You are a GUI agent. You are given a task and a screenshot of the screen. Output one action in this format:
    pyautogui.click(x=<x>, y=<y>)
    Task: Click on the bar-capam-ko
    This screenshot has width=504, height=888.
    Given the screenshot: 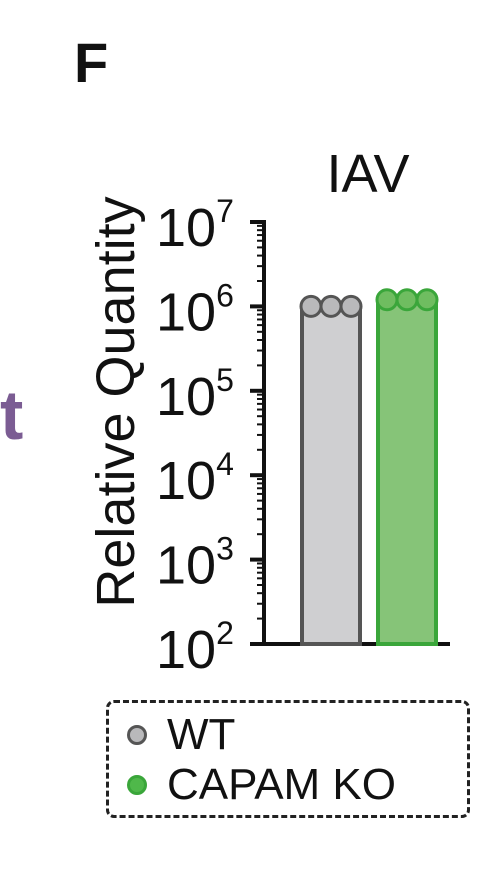 What is the action you would take?
    pyautogui.click(x=407, y=471)
    